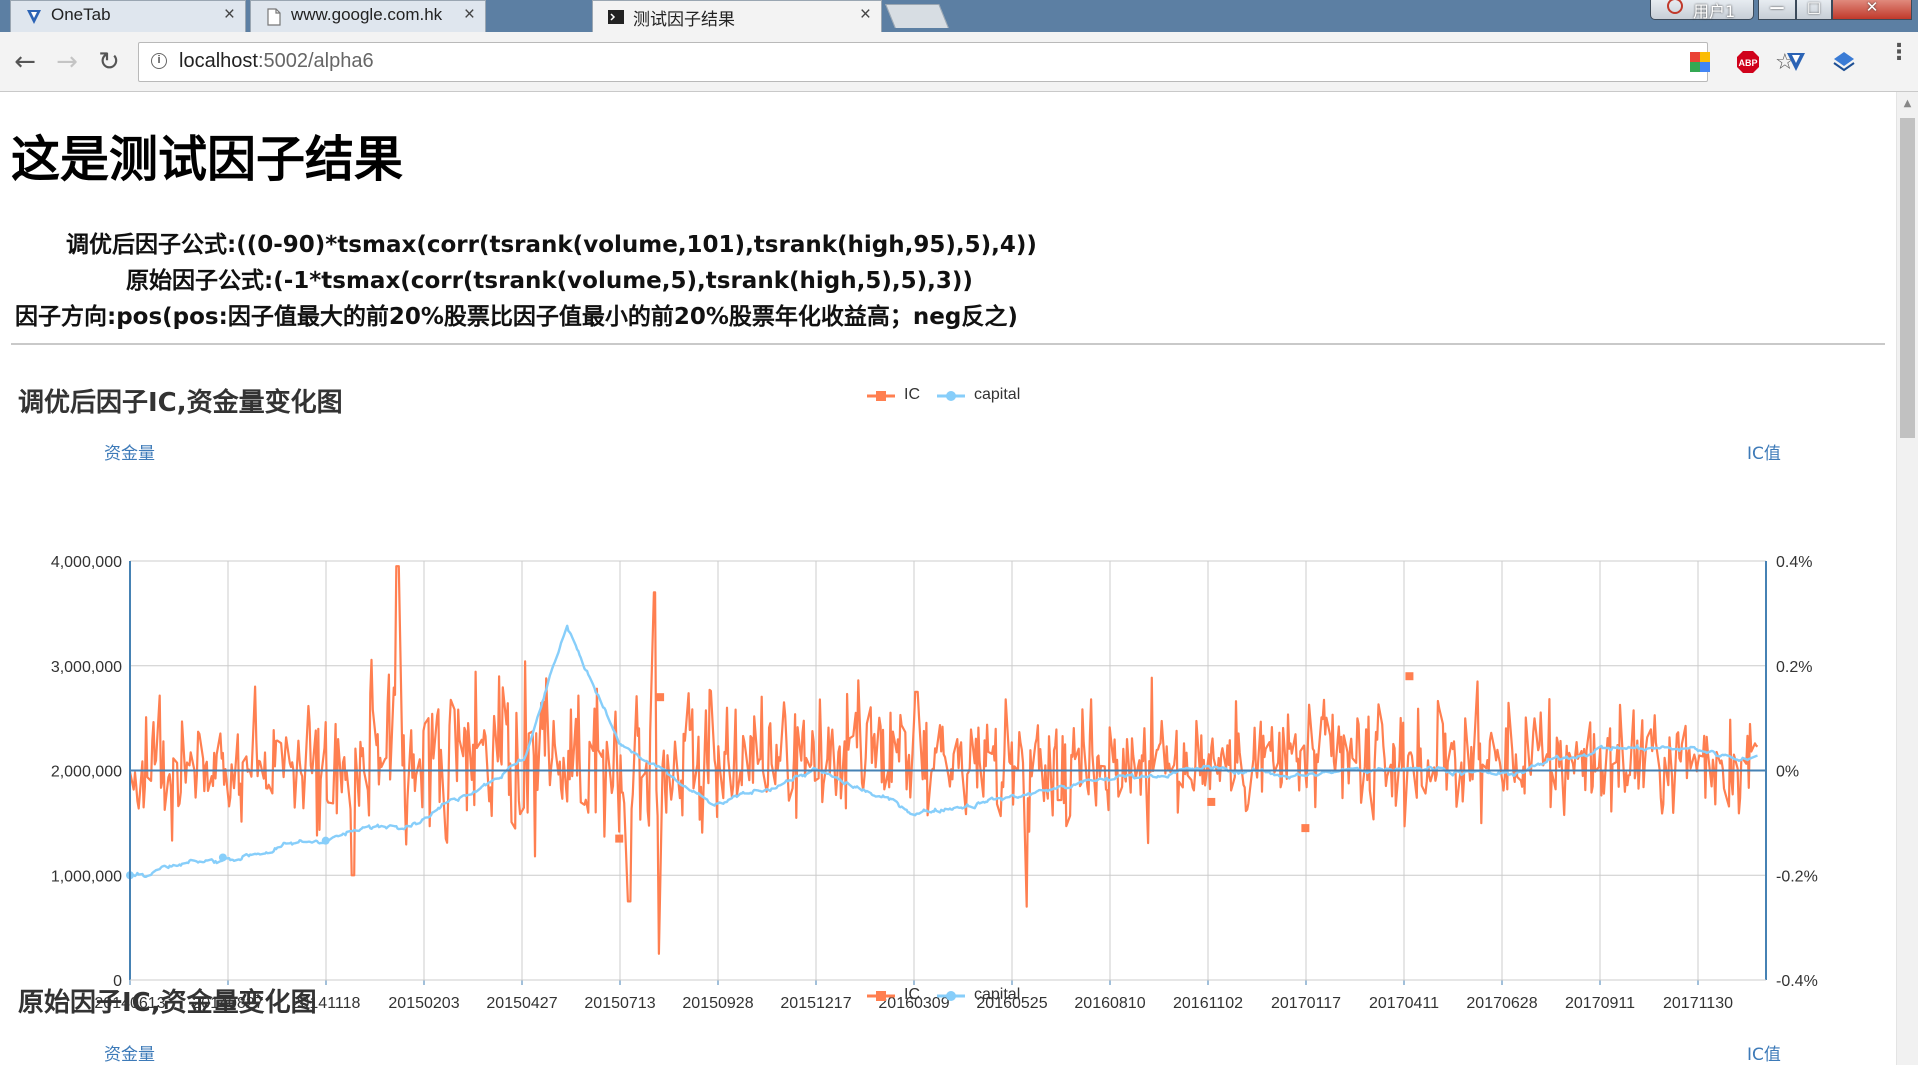 Image resolution: width=1918 pixels, height=1065 pixels. Describe the element at coordinates (815, 1003) in the screenshot. I see `x-tick-label: 20151217` at that location.